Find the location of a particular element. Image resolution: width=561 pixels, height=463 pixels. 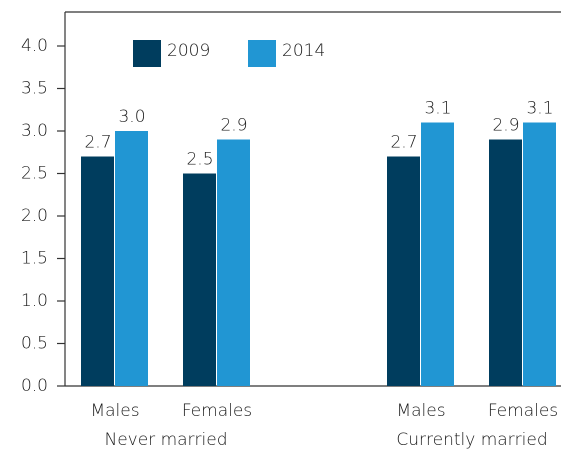

group-label: Never married is located at coordinates (165, 440).